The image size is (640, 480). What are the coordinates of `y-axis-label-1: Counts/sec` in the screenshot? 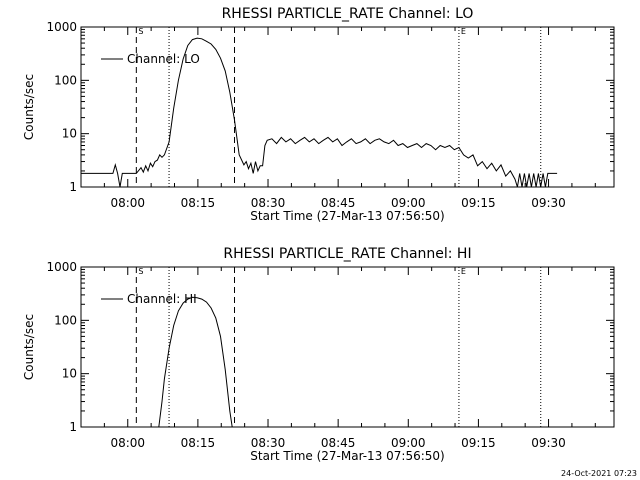 It's located at (29, 107).